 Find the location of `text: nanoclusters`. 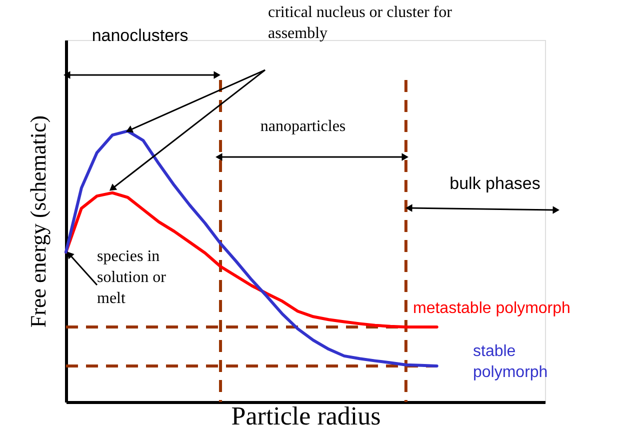

text: nanoclusters is located at coordinates (140, 35).